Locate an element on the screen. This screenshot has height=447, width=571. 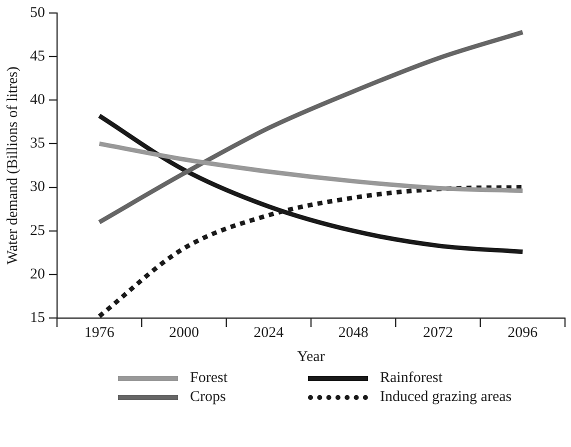
legend-label: Induced grazing areas is located at coordinates (446, 397).